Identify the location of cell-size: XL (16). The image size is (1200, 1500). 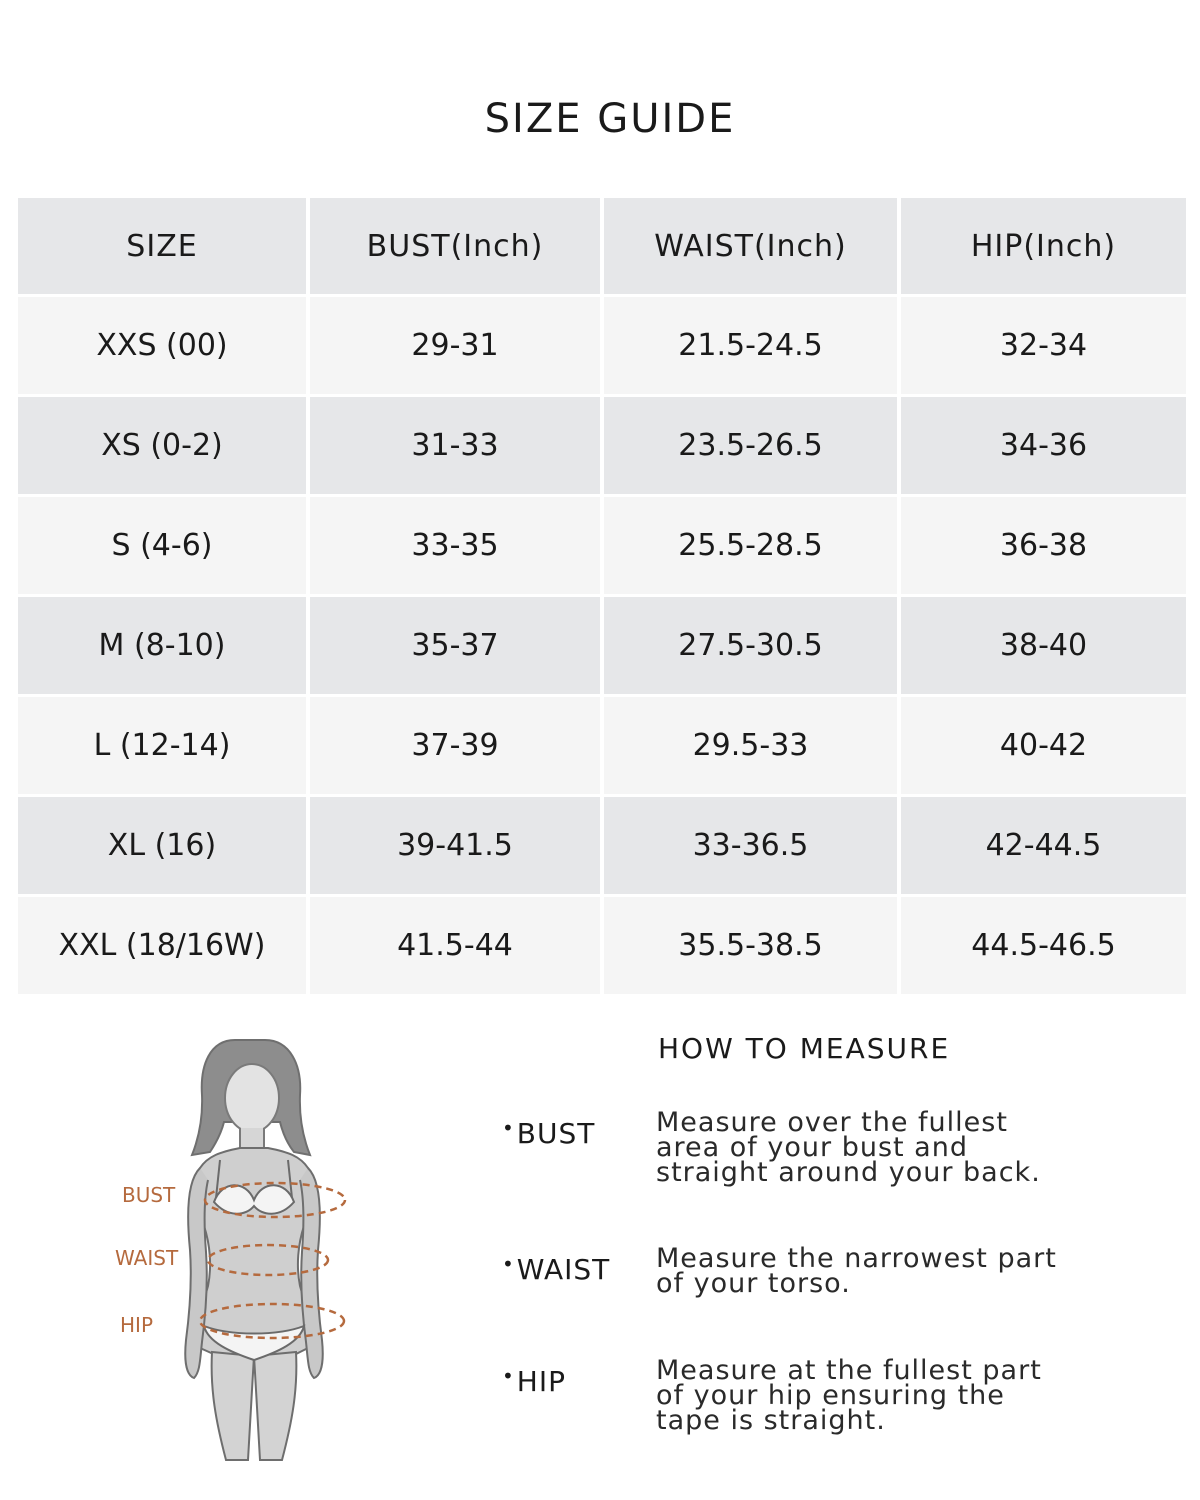
(164, 846).